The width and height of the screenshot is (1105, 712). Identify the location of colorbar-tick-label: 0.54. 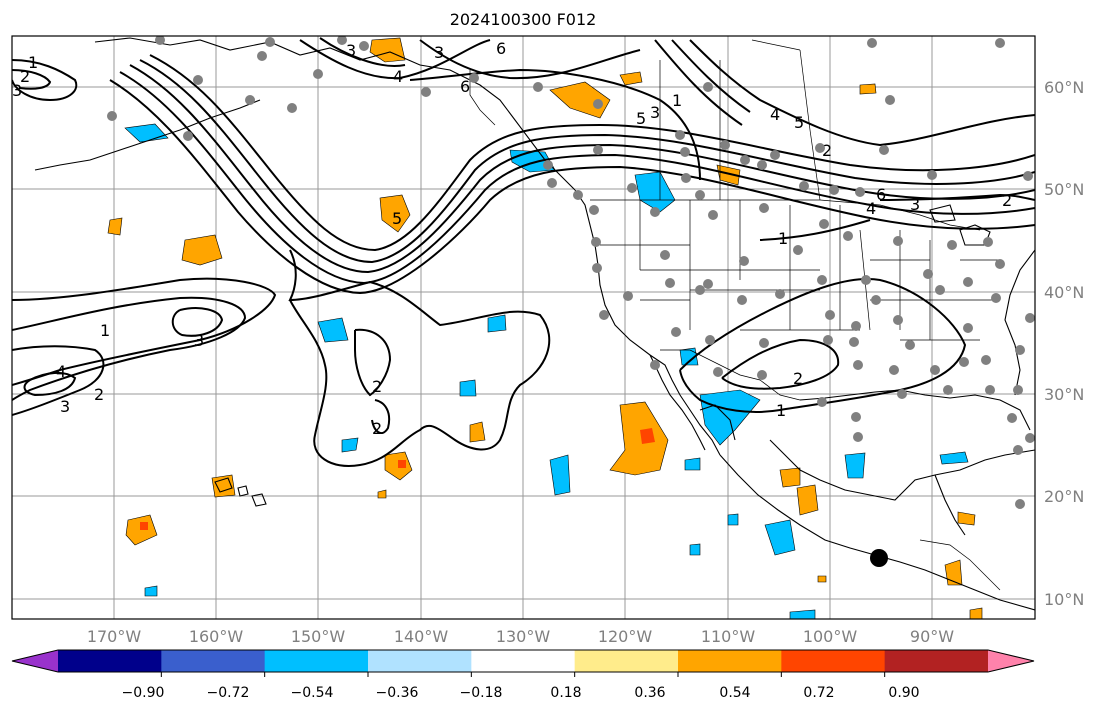
(734, 693).